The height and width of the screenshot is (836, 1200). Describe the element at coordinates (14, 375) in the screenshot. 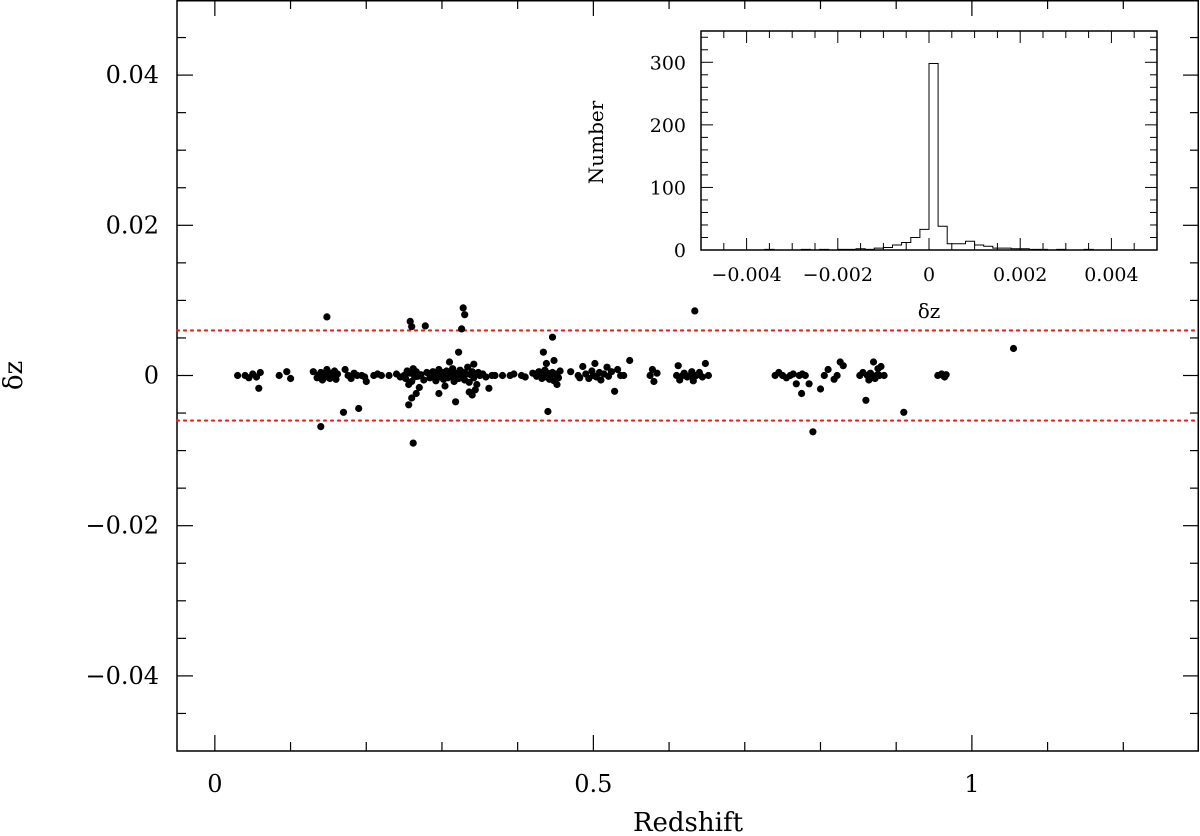

I see `y-axis-title: δz` at that location.